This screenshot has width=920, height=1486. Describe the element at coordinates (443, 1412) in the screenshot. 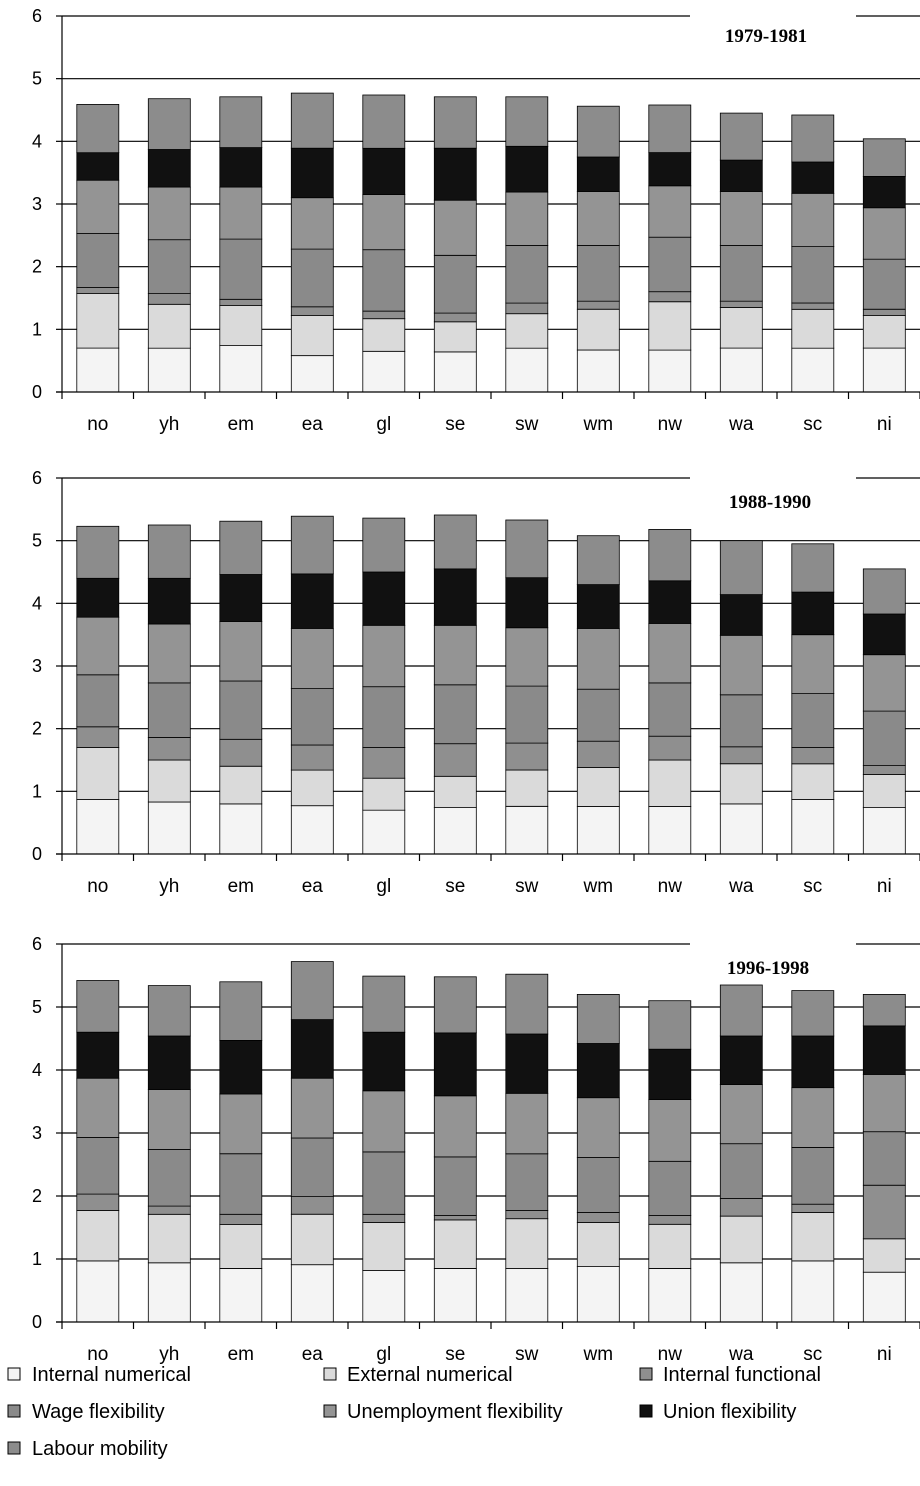

I see `legend-item-unemployment-flexibility: Unemployment flexibility` at that location.